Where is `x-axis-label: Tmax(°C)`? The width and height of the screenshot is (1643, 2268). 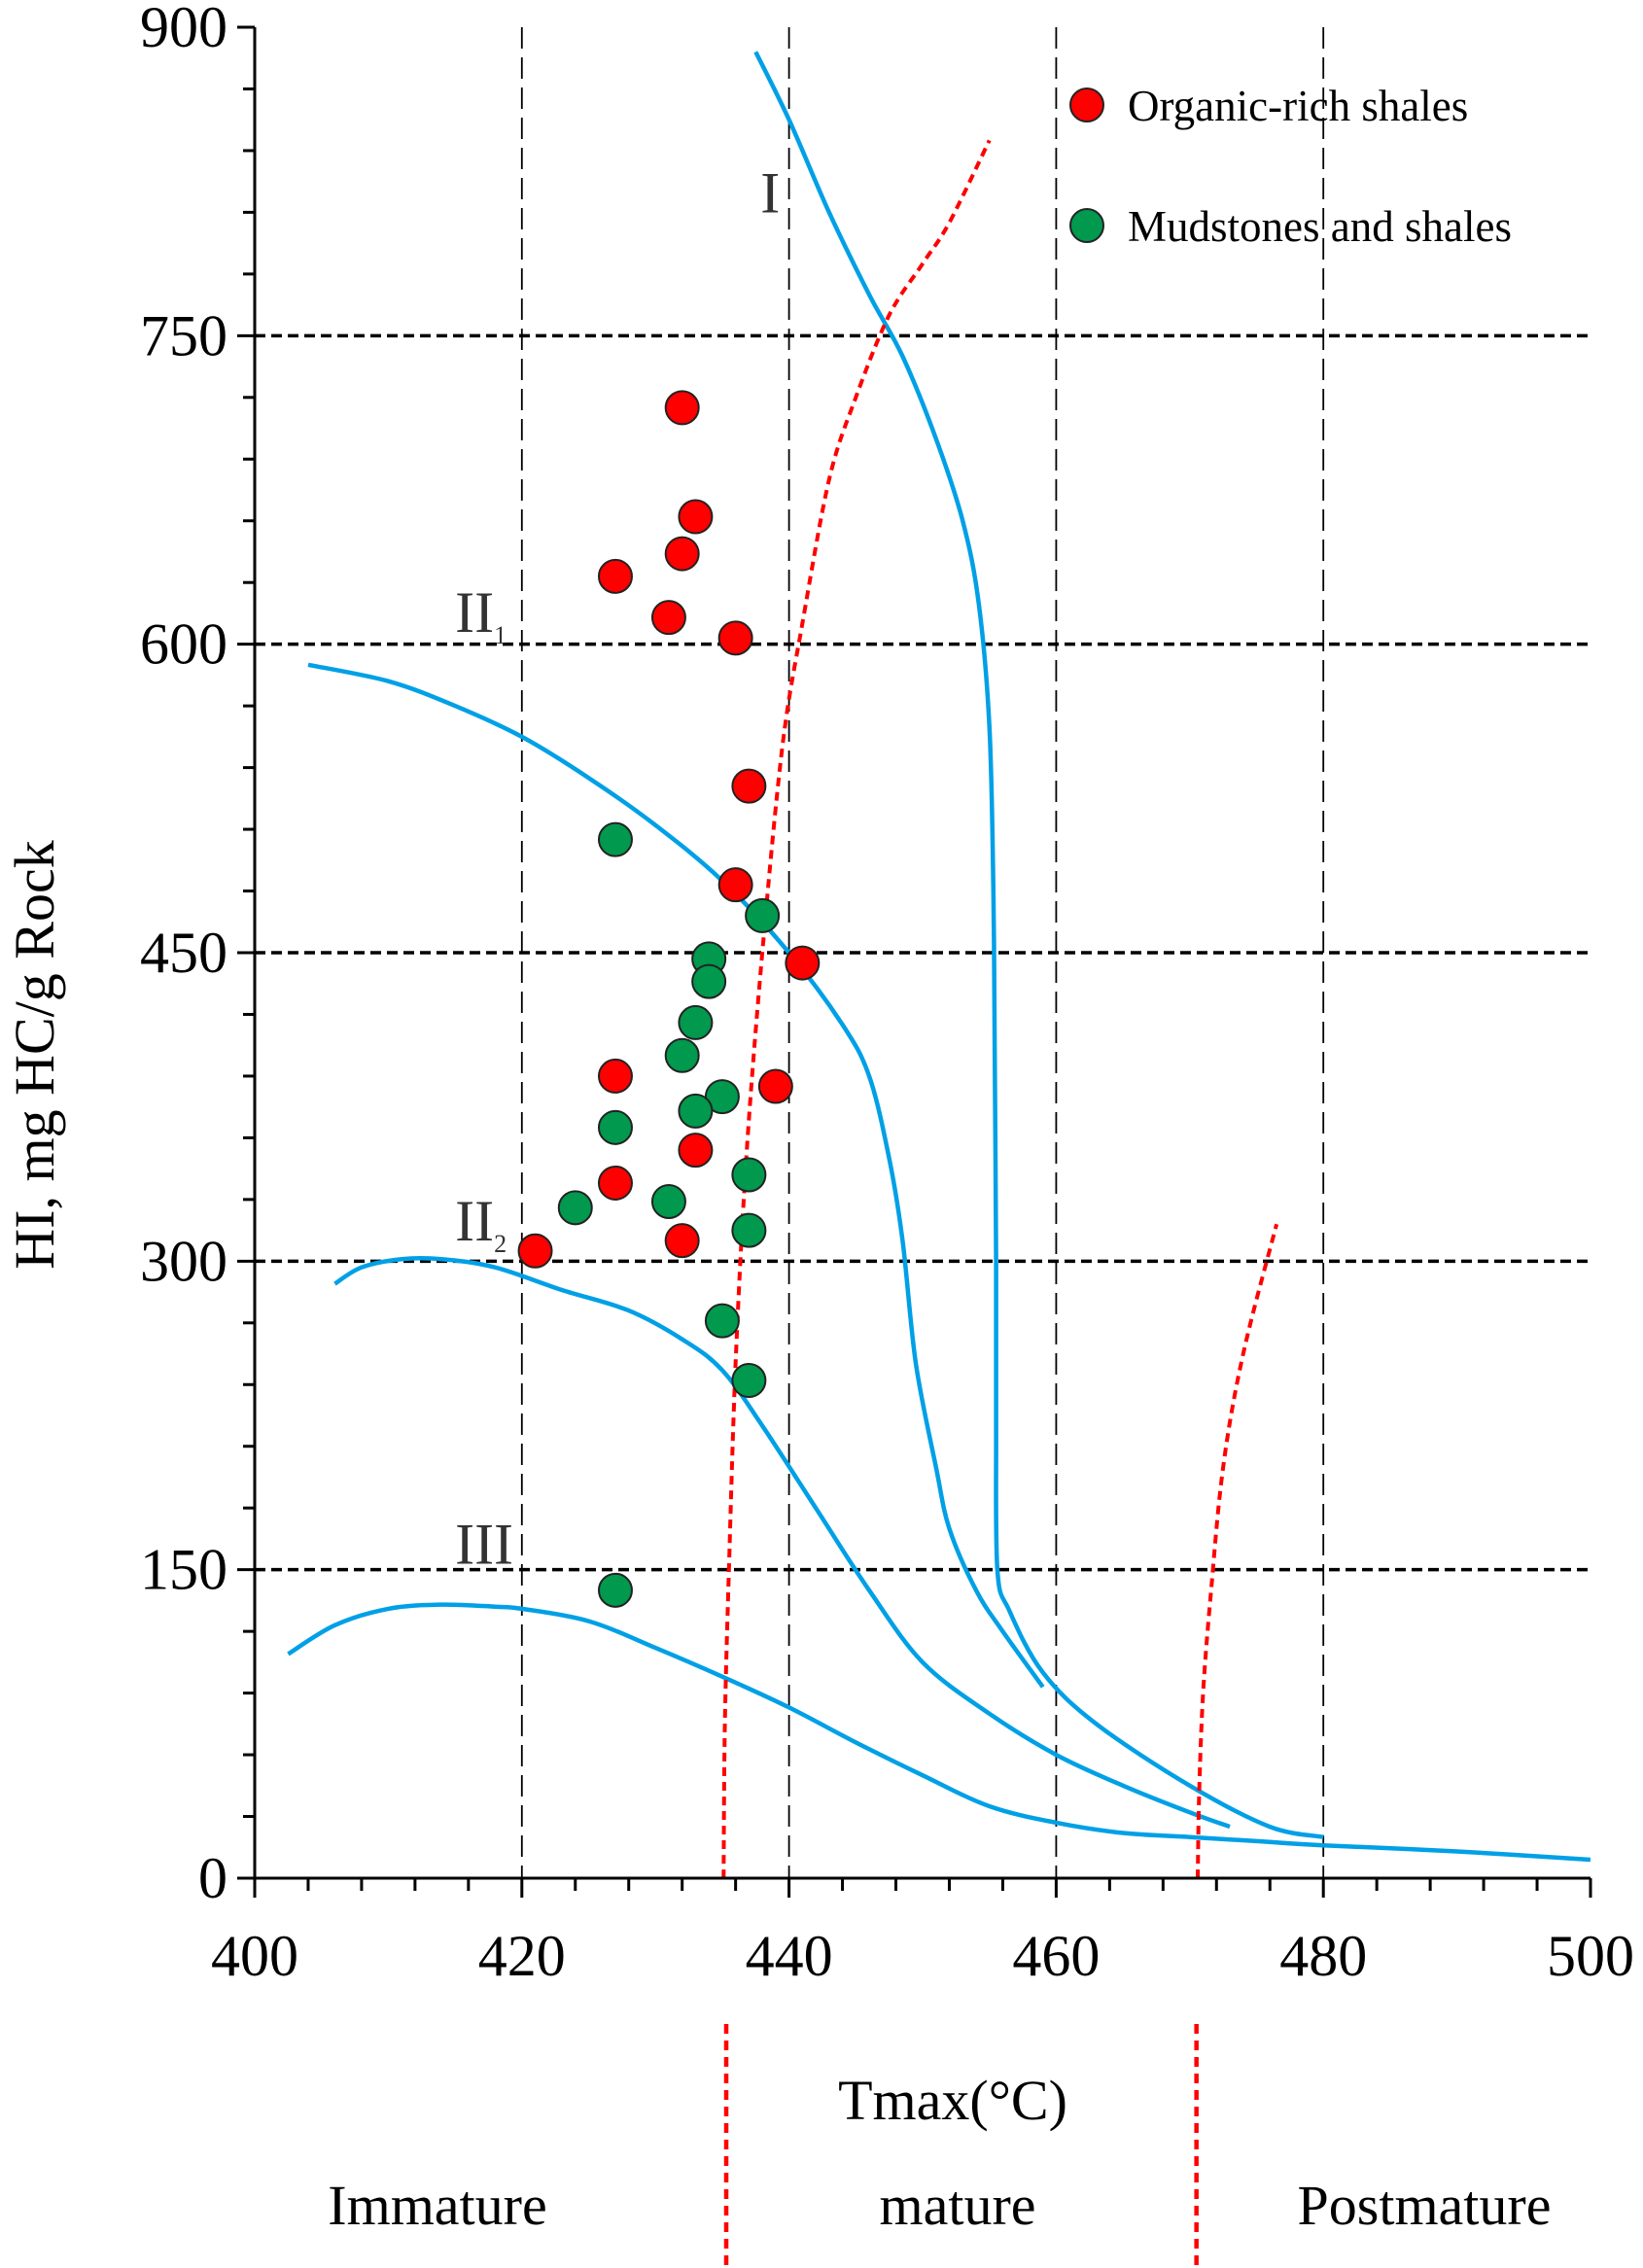
x-axis-label: Tmax(°C) is located at coordinates (952, 2100).